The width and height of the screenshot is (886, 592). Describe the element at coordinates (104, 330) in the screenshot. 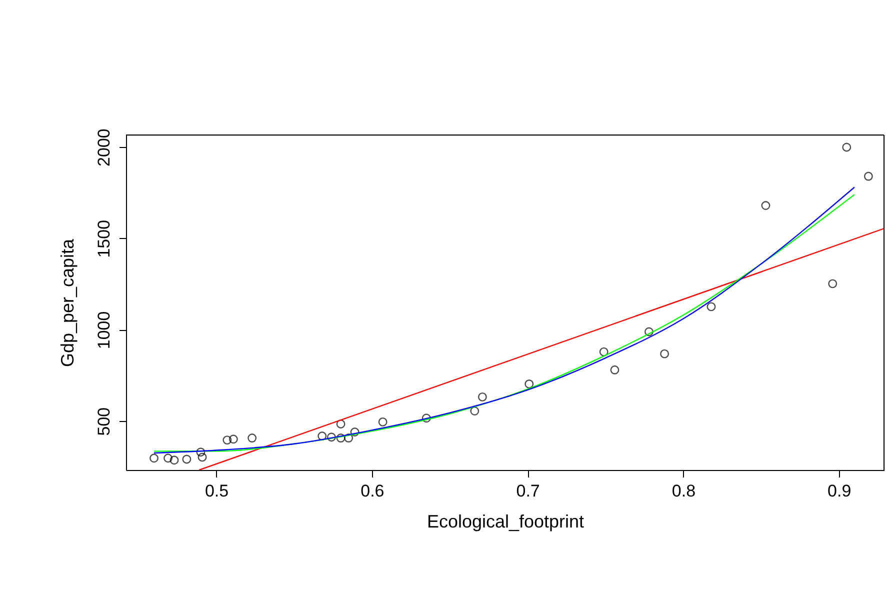

I see `y-tick-label: 1000` at that location.